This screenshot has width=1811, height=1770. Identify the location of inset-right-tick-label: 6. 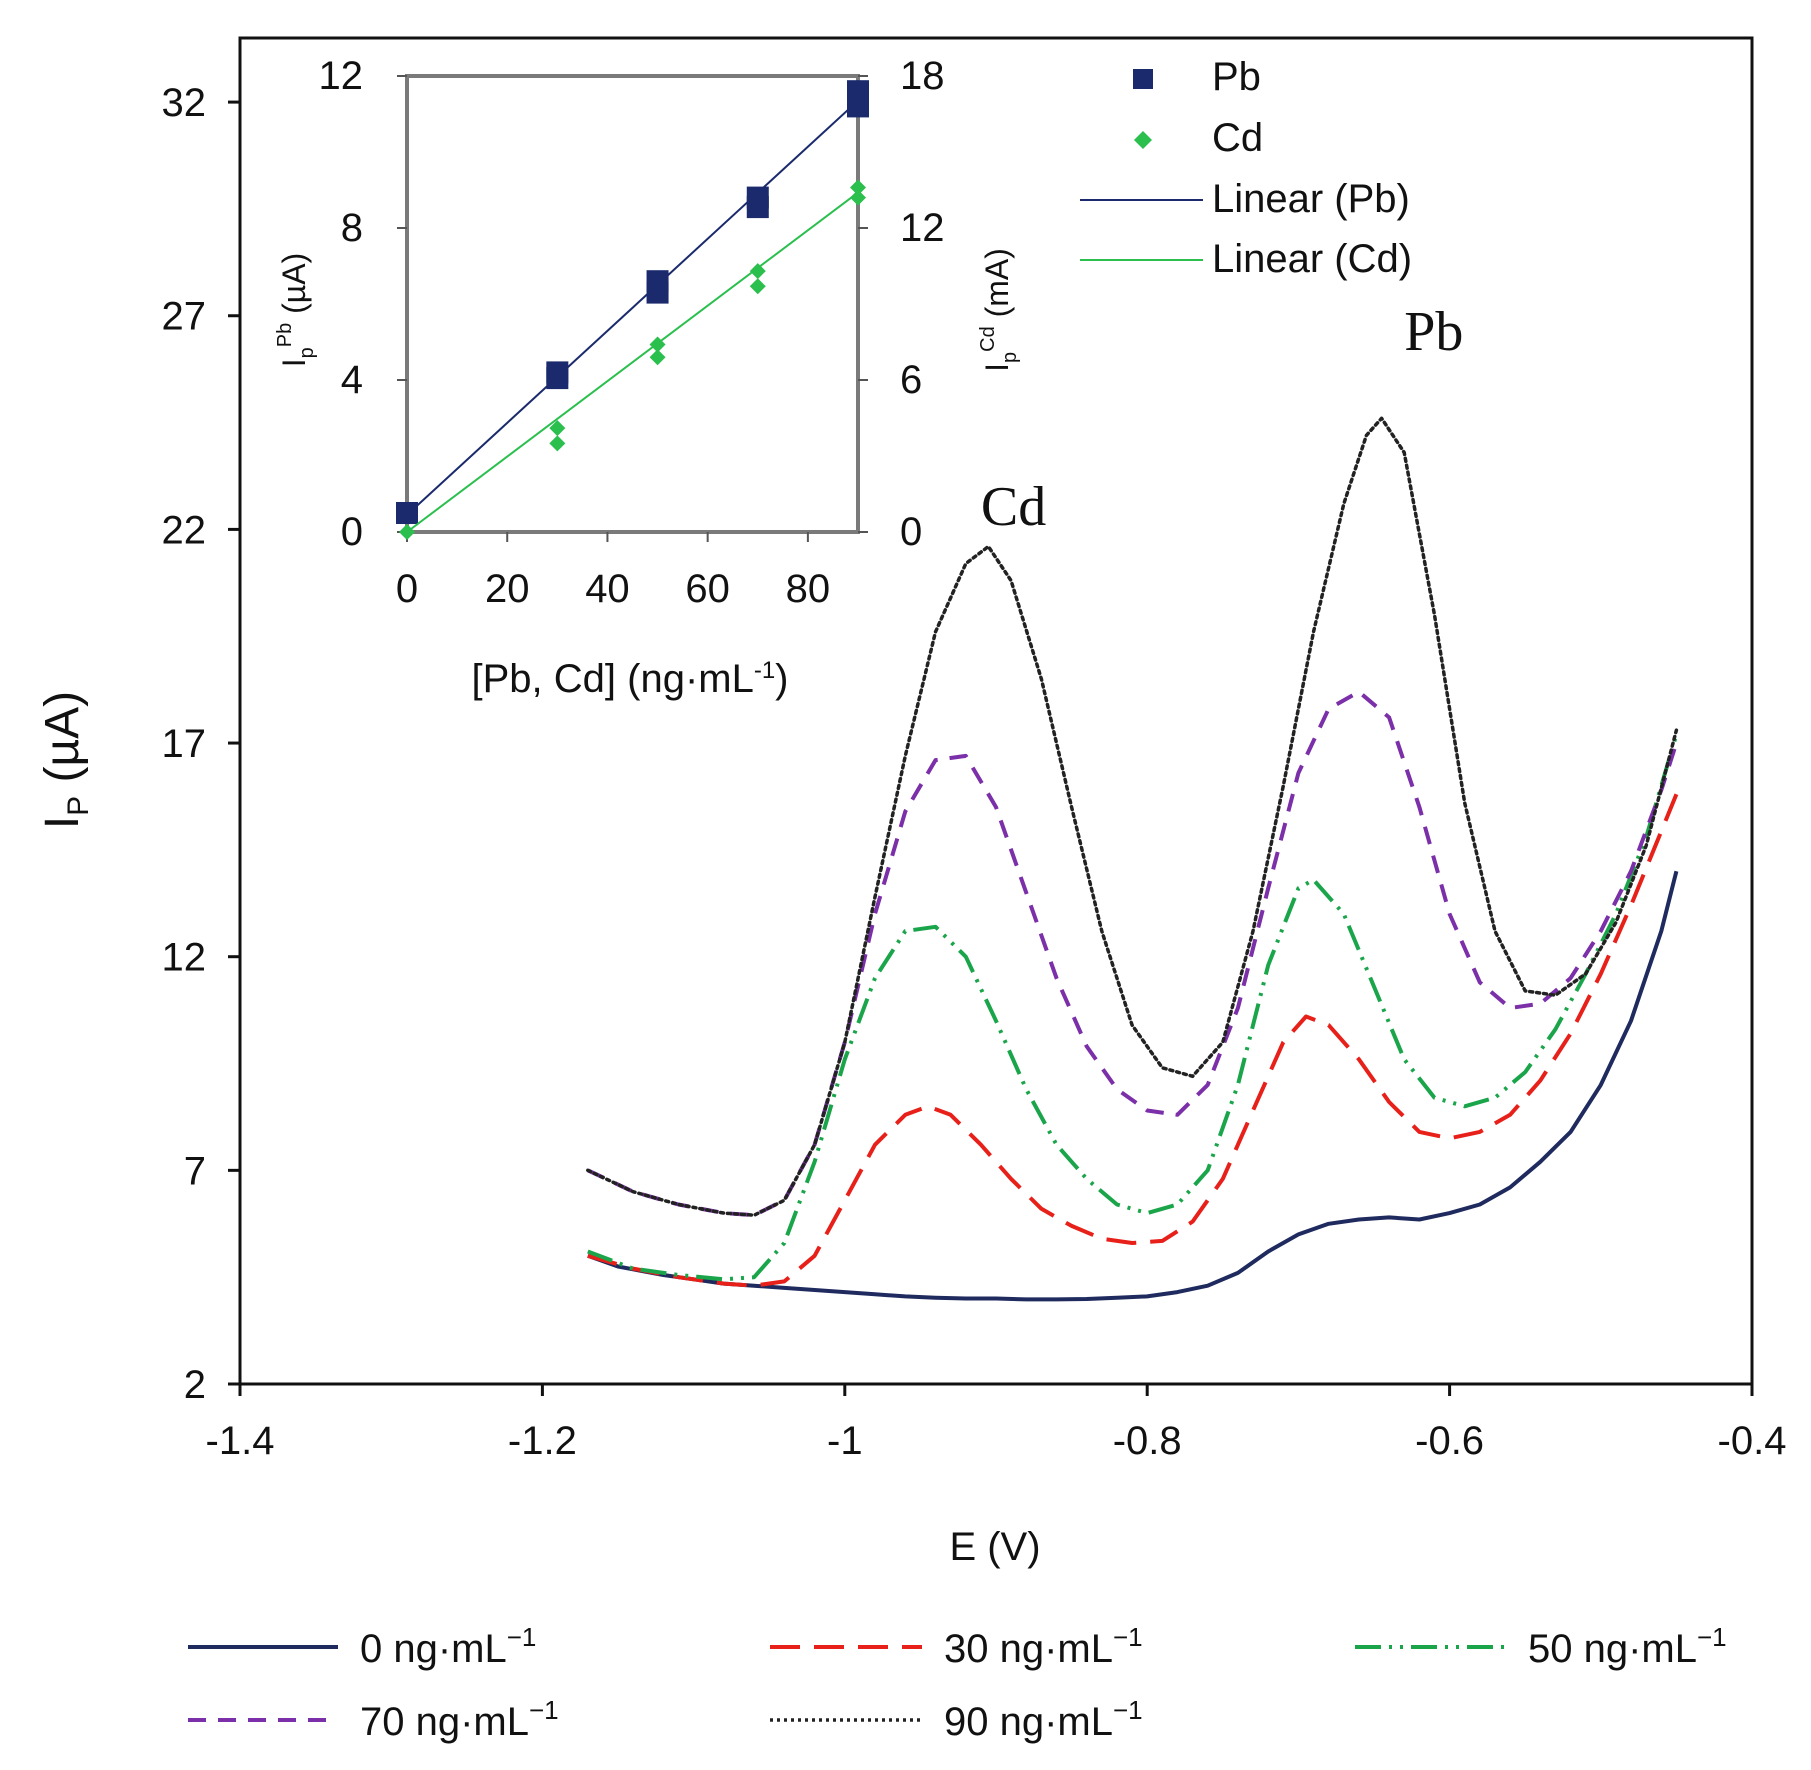
(911, 380).